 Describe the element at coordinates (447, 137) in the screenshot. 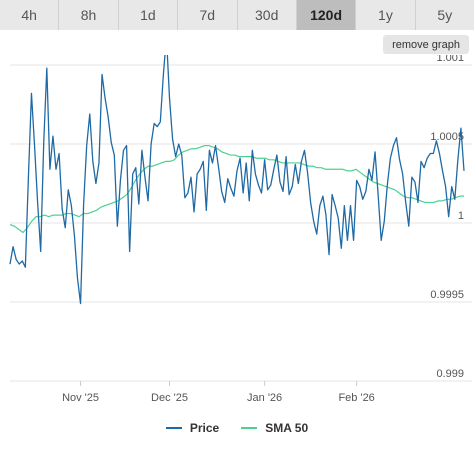

I see `y-tick-label: 1.0005` at that location.